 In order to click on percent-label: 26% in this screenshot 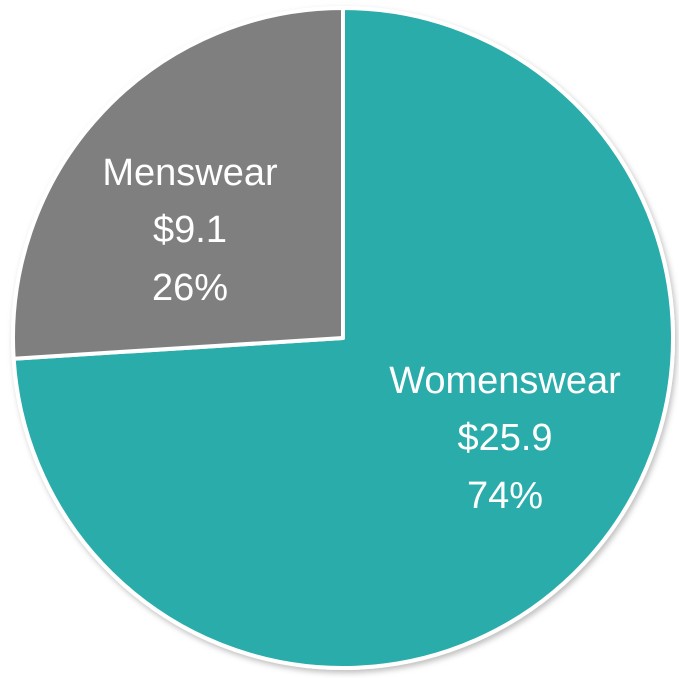, I will do `click(190, 288)`.